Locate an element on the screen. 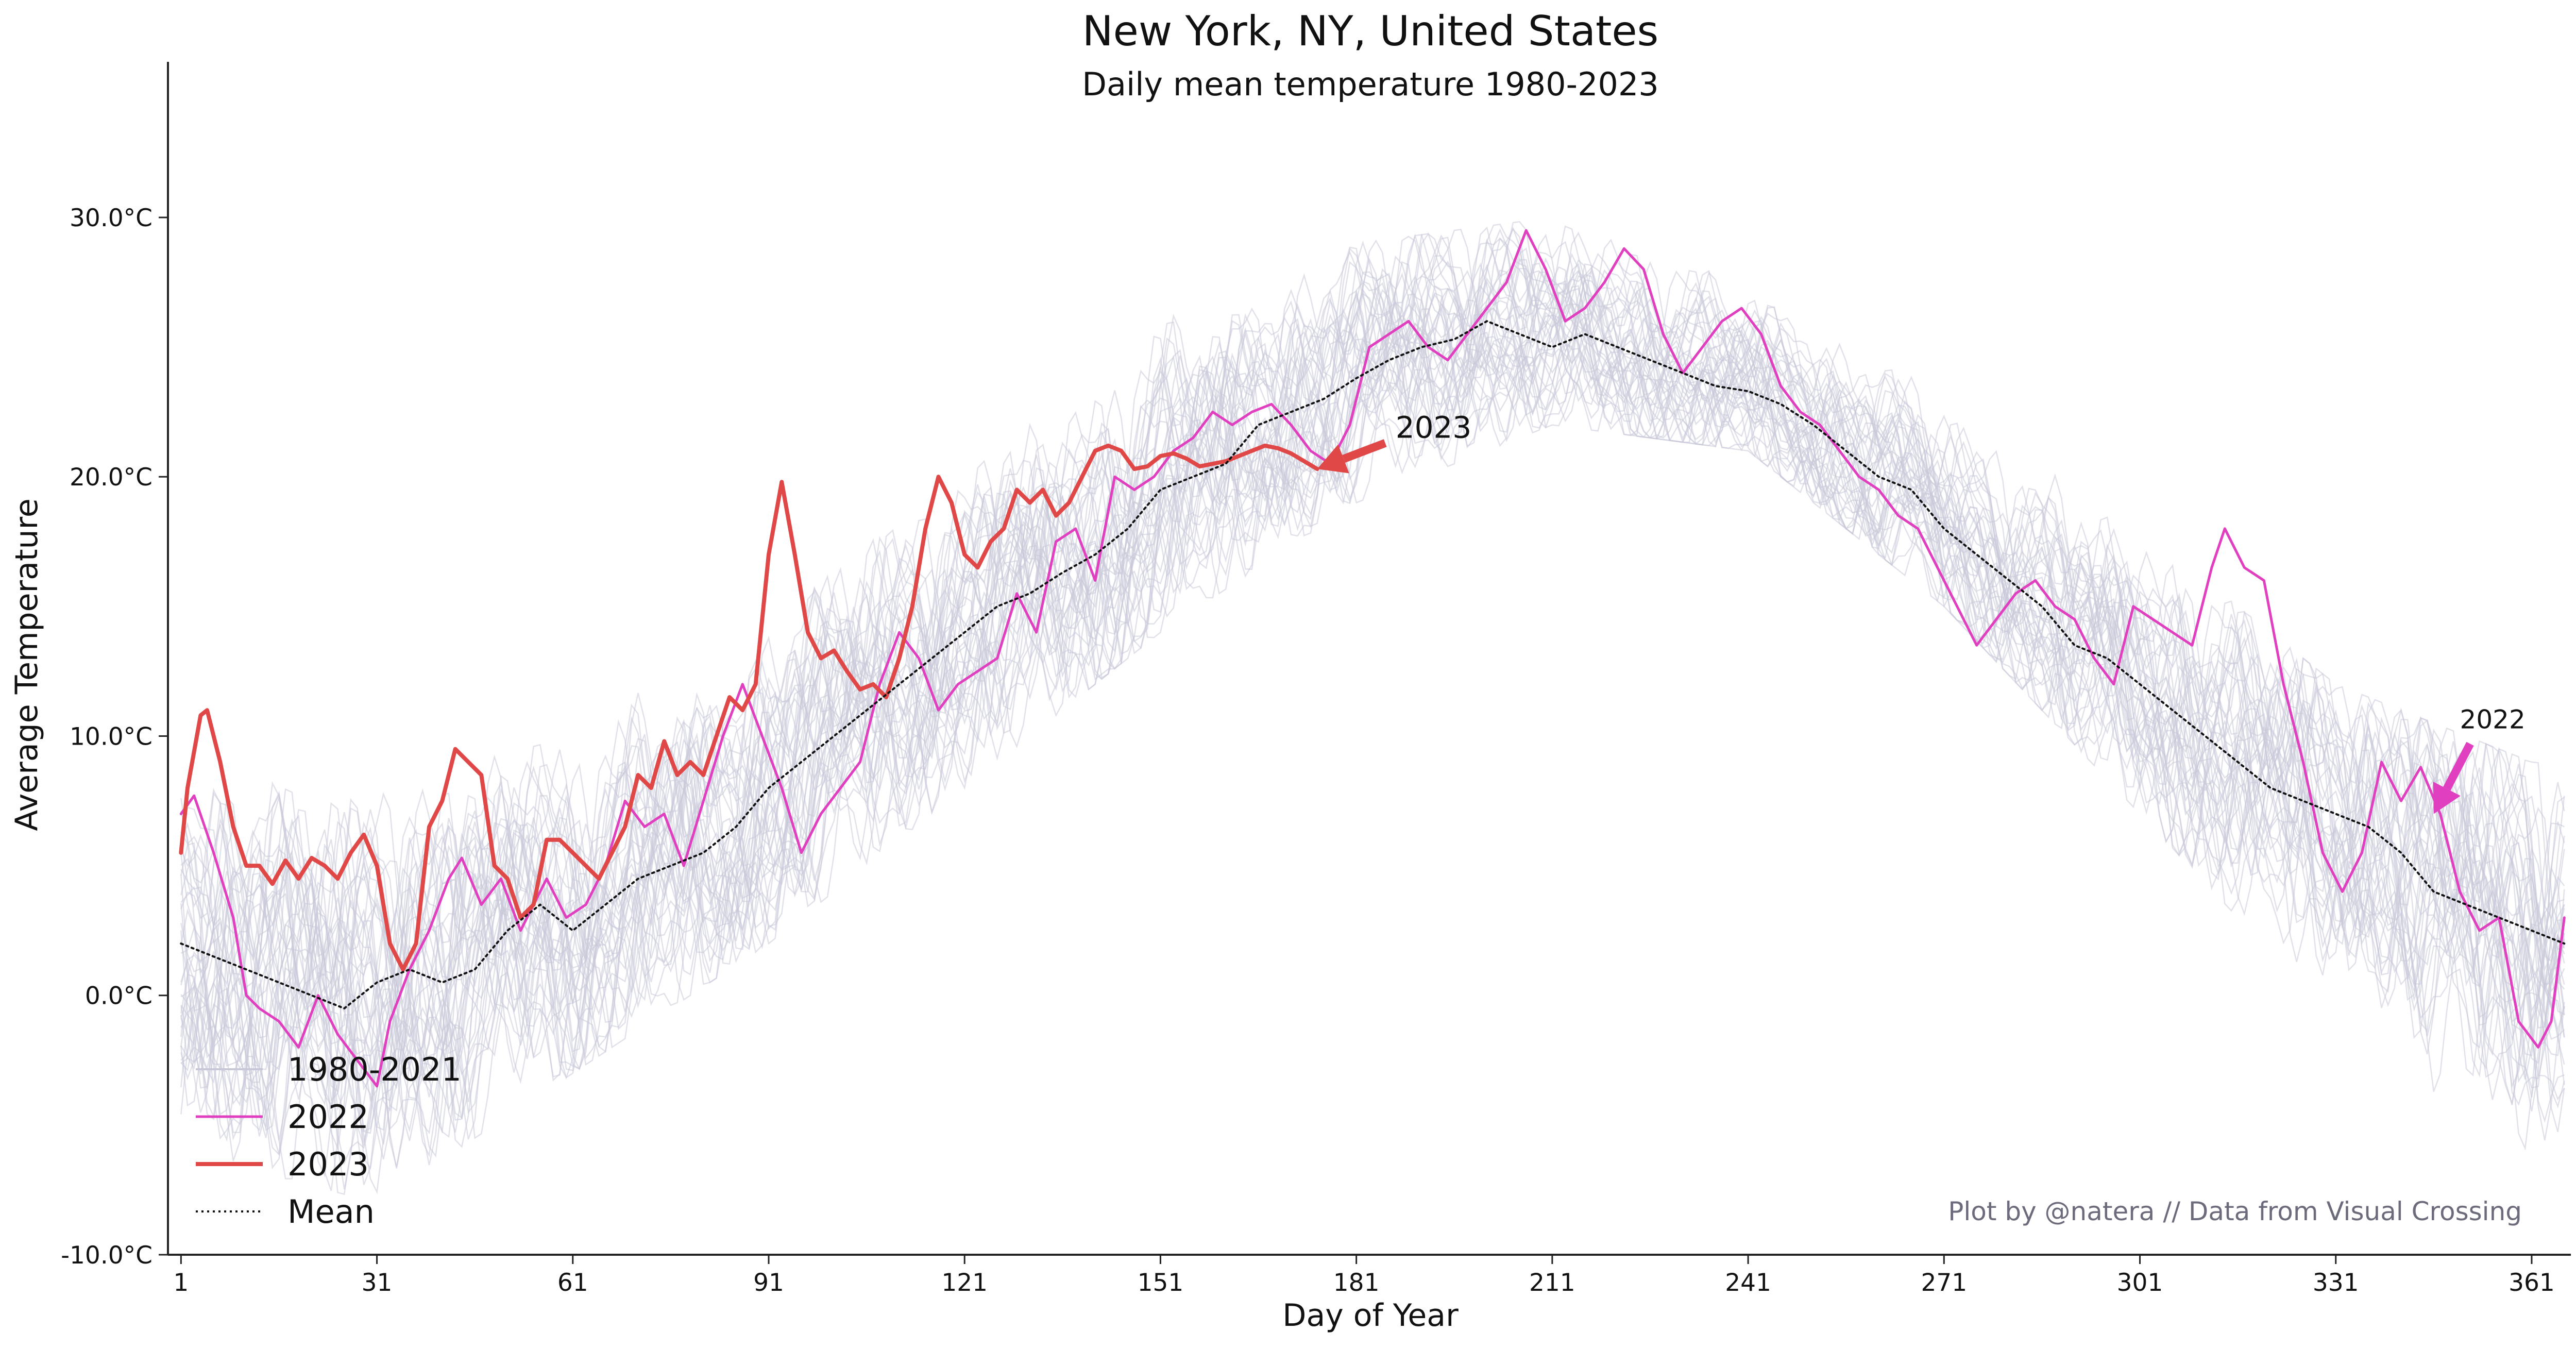 The image size is (2576, 1348). y-tick-label: 0.0°C is located at coordinates (118, 996).